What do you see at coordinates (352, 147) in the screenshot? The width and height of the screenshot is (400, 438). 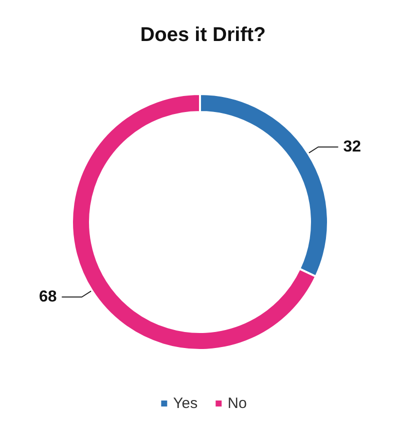 I see `data-label: 32` at bounding box center [352, 147].